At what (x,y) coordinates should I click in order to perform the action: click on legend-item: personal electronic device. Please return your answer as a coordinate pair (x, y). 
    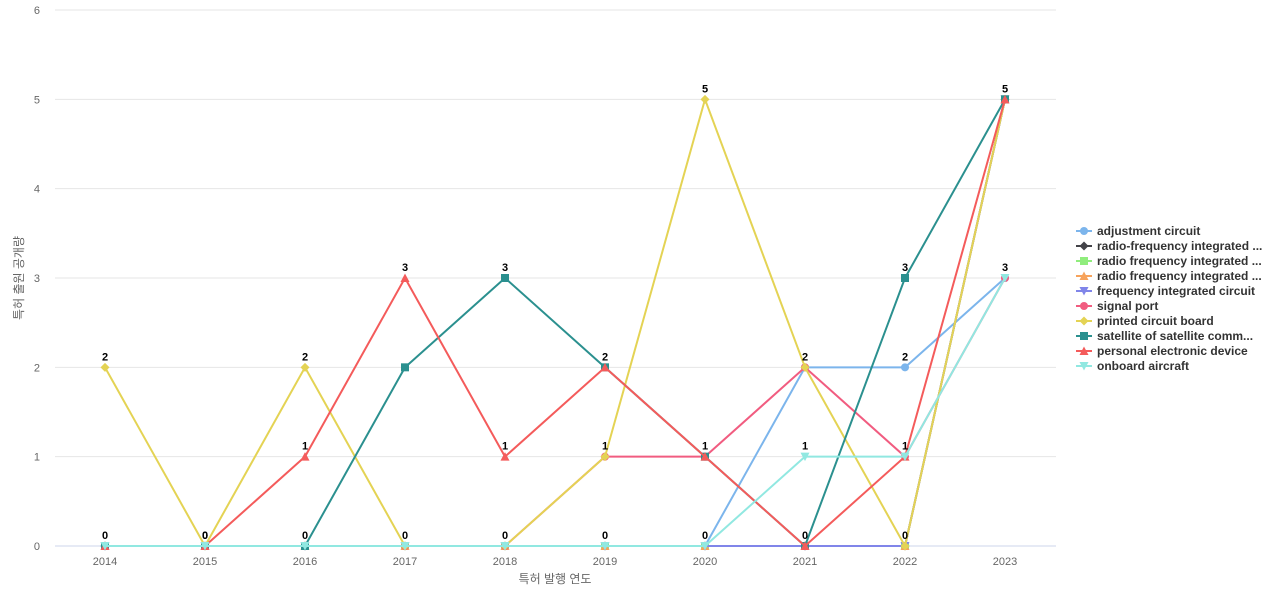
    Looking at the image, I should click on (1162, 351).